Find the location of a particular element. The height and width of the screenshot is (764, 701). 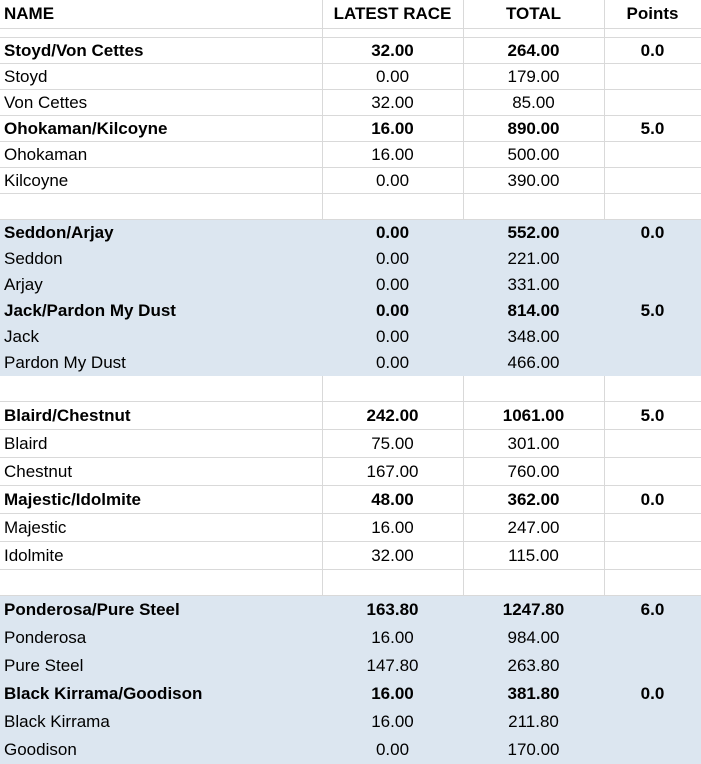

latest-race-cell: 147.80 is located at coordinates (393, 665).